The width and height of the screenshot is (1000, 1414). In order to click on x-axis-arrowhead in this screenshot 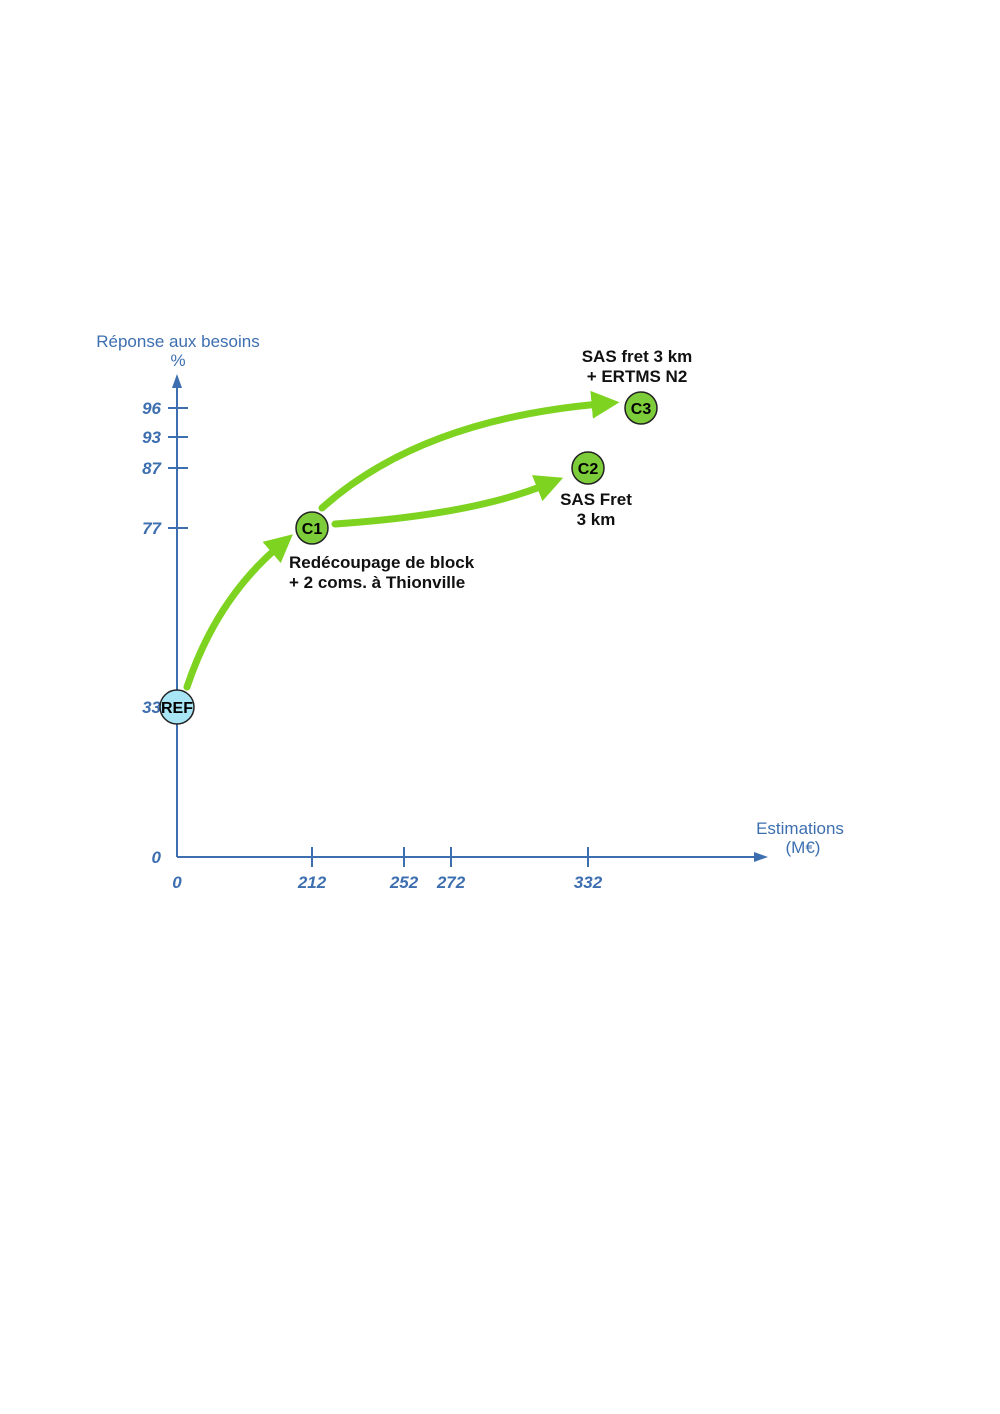, I will do `click(761, 857)`.